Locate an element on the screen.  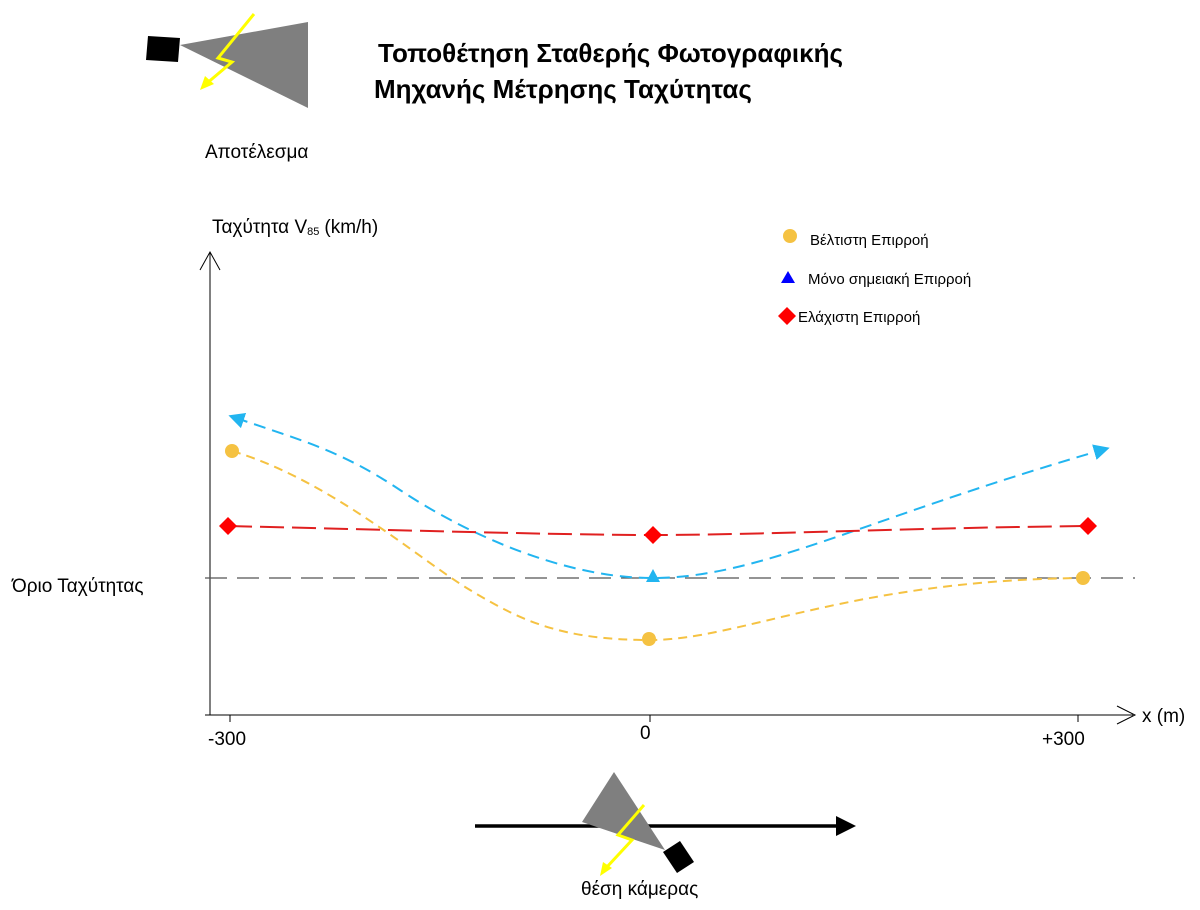
title-line-2: Μηχανής Μέτρησης Ταχύτητας is located at coordinates (563, 89).